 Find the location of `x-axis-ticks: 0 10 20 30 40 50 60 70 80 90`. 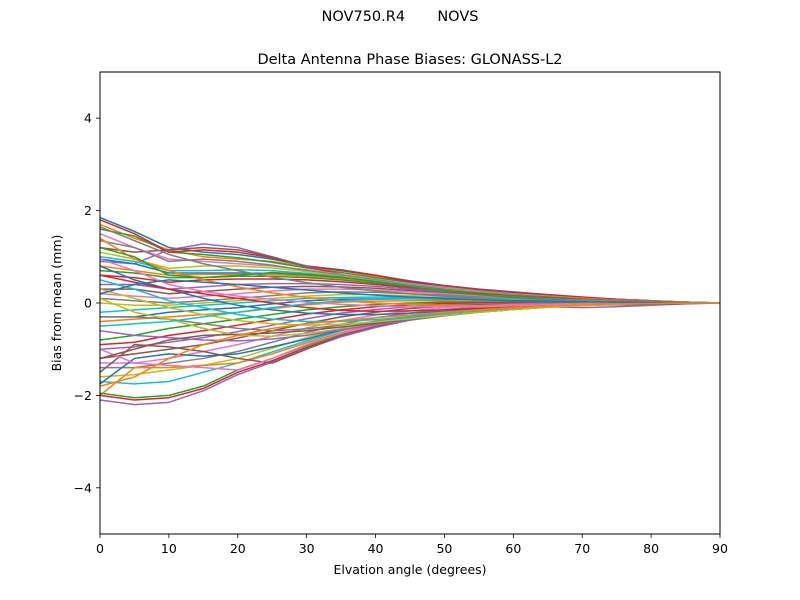

x-axis-ticks: 0 10 20 30 40 50 60 70 80 90 is located at coordinates (412, 545).